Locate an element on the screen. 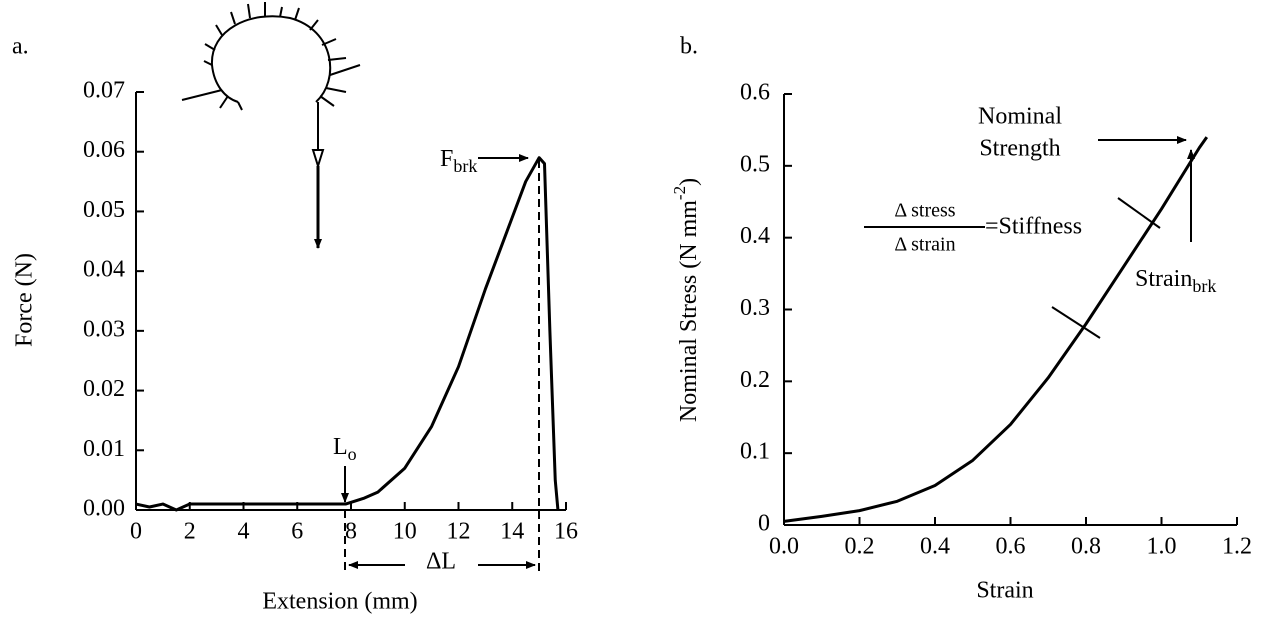 The image size is (1261, 617). peak-annotation: Fbrk is located at coordinates (458, 161).